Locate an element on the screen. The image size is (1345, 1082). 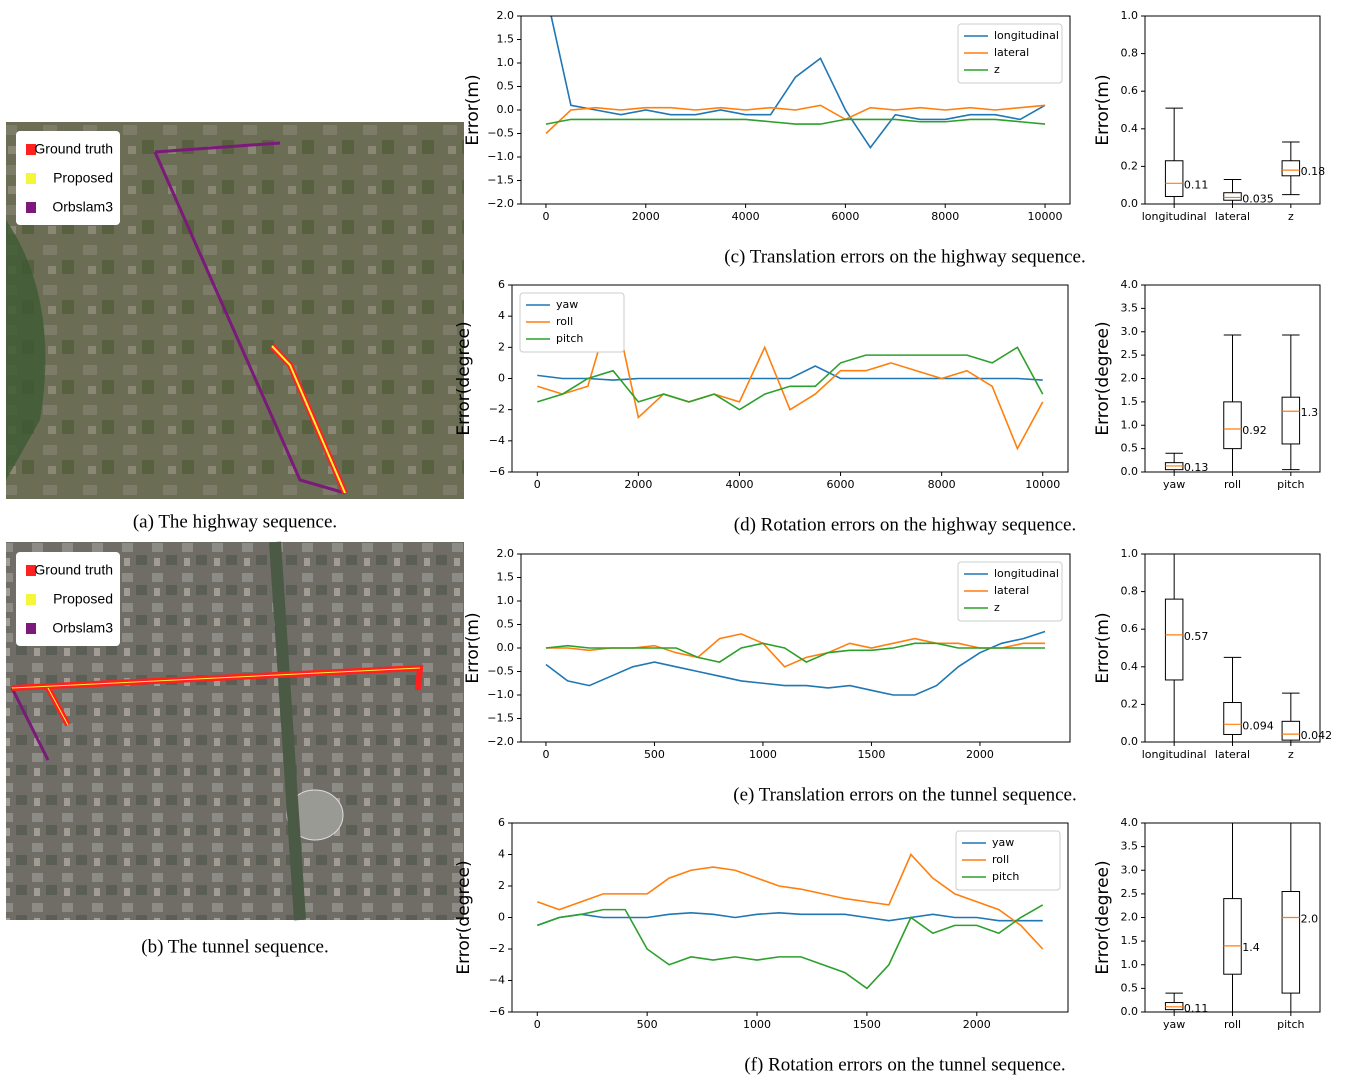
y-tick-label: 3.0 is located at coordinates (1130, 869).